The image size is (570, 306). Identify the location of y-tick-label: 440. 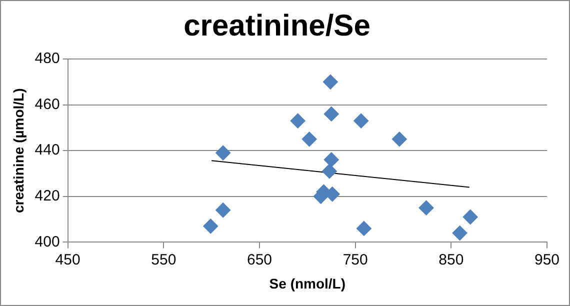
(47, 150).